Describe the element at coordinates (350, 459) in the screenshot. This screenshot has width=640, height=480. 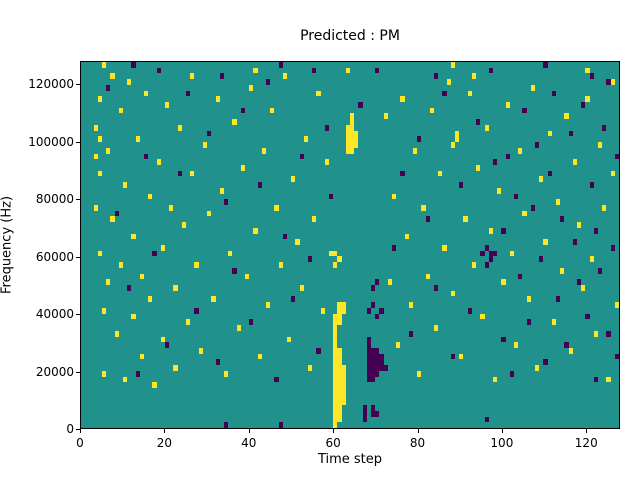
I see `x-axis-label: Time step` at that location.